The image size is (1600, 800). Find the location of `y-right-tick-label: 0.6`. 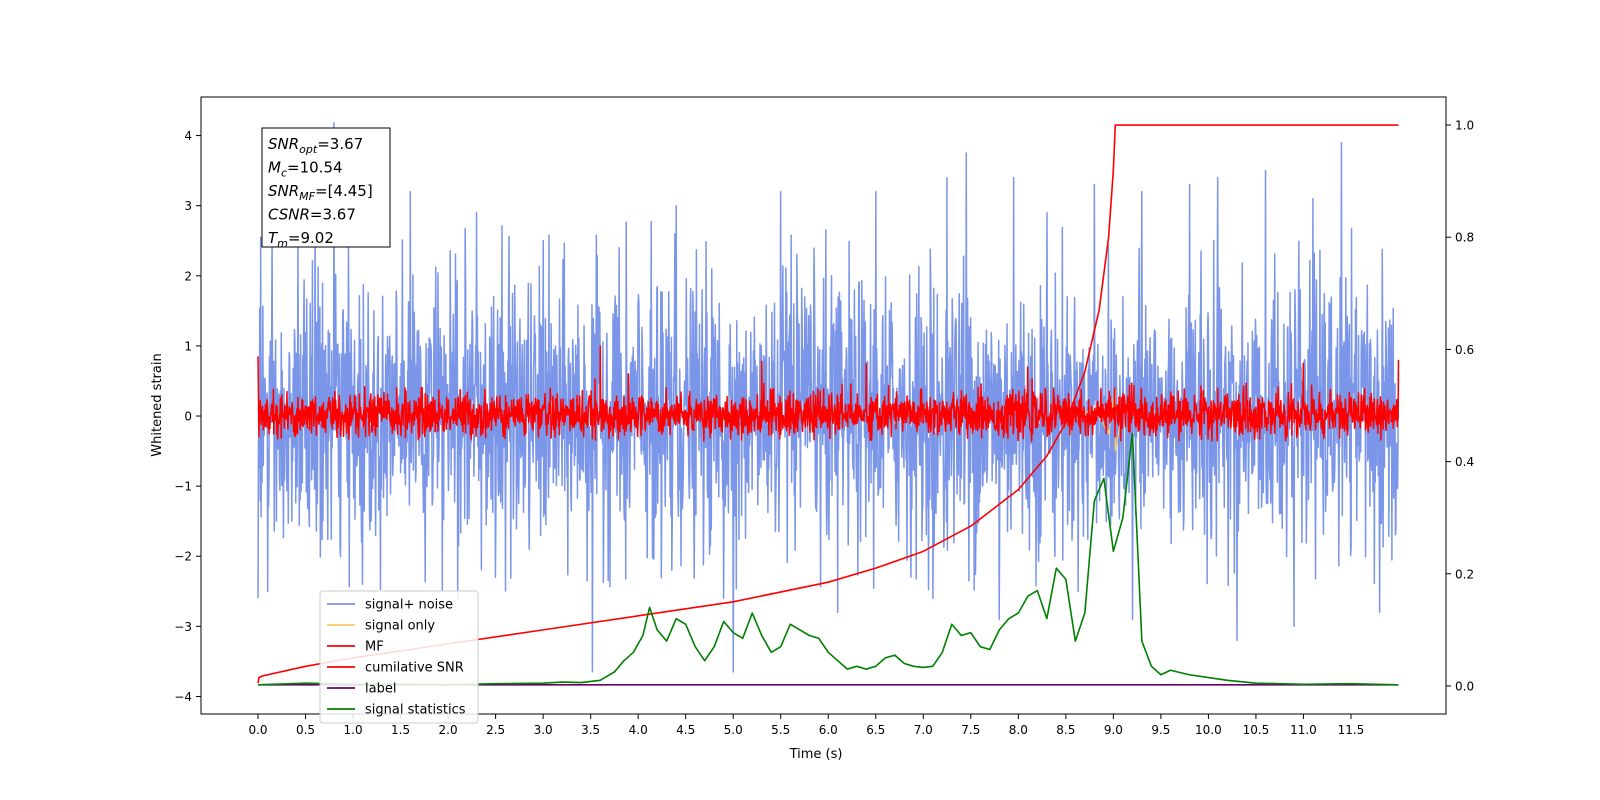

y-right-tick-label: 0.6 is located at coordinates (1464, 350).